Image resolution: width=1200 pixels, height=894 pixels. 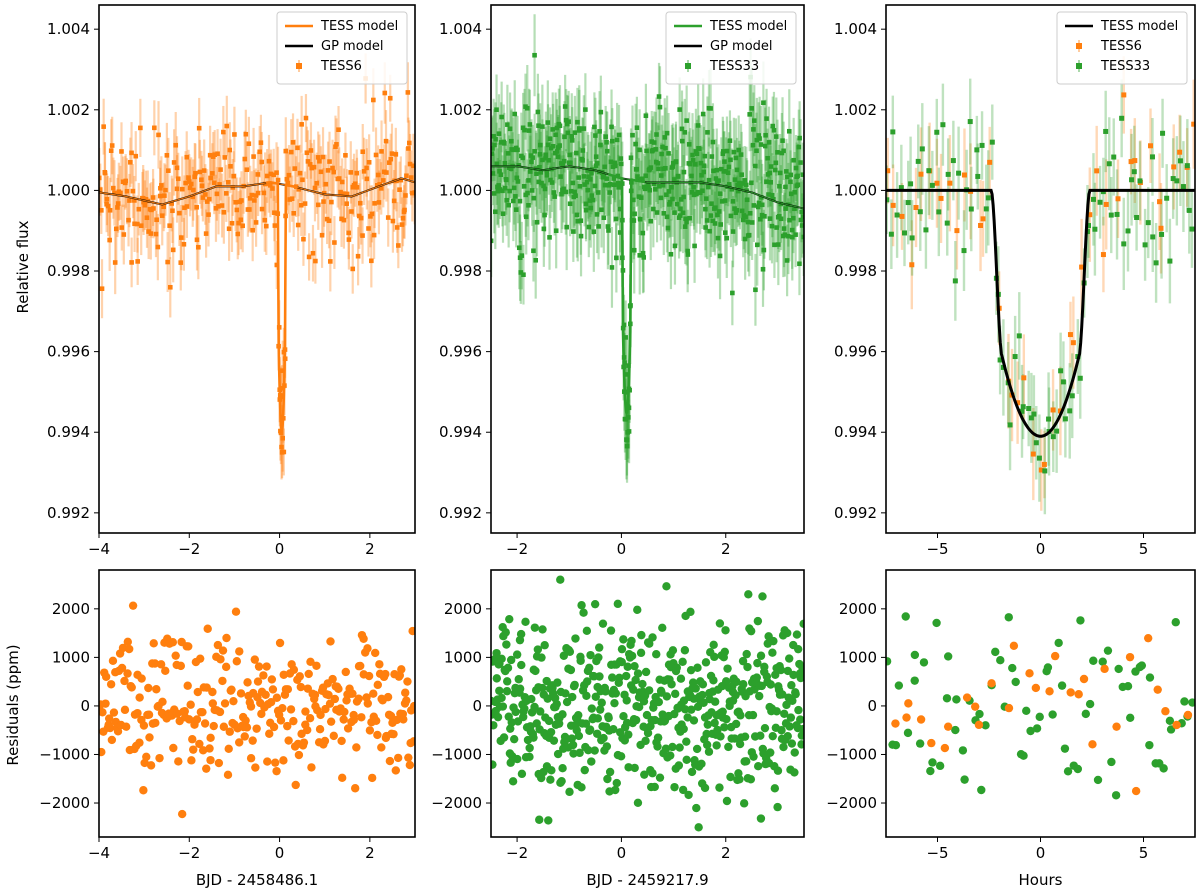 I want to click on legend-point-swatch, so click(x=1079, y=46).